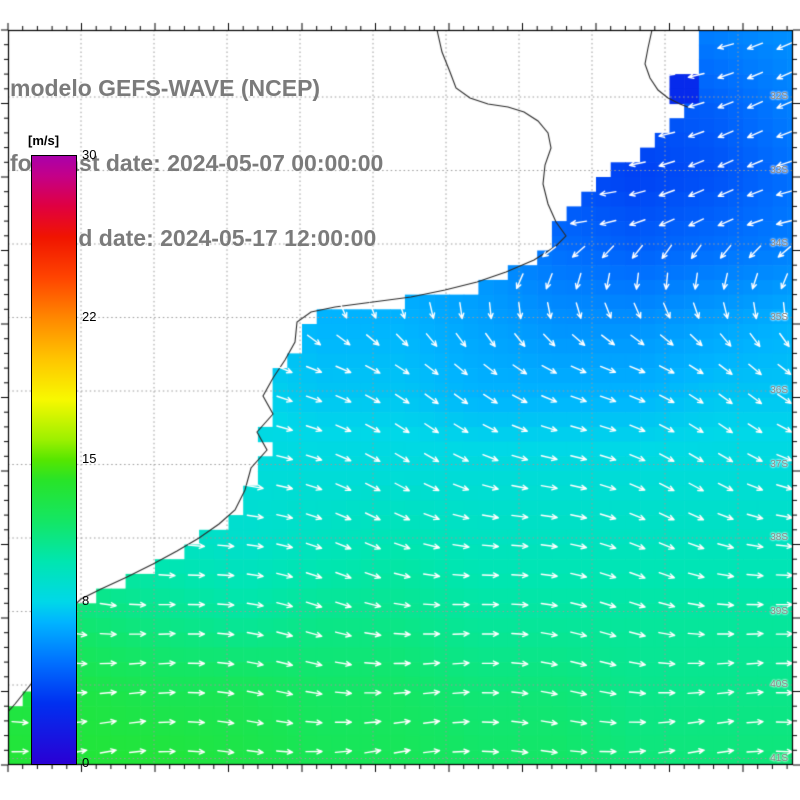 This screenshot has height=800, width=800. Describe the element at coordinates (779, 317) in the screenshot. I see `lat-label: 35S` at that location.